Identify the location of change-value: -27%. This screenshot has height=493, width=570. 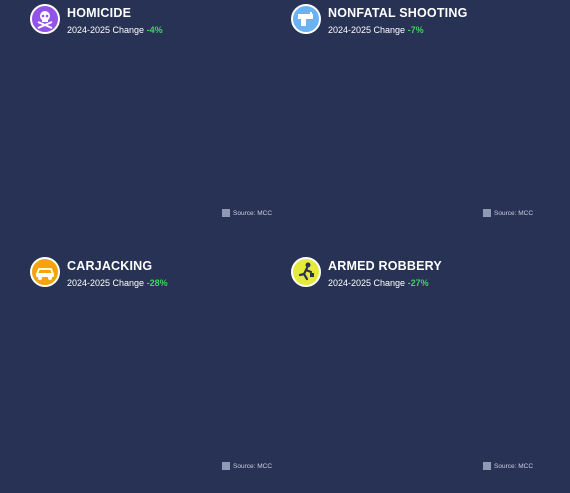
(418, 283).